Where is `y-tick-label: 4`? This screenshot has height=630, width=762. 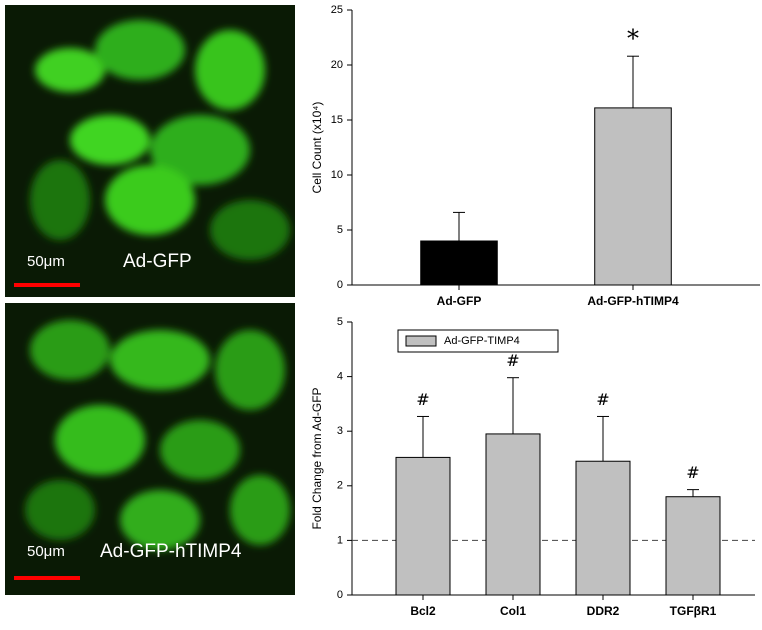
y-tick-label: 4 is located at coordinates (340, 377).